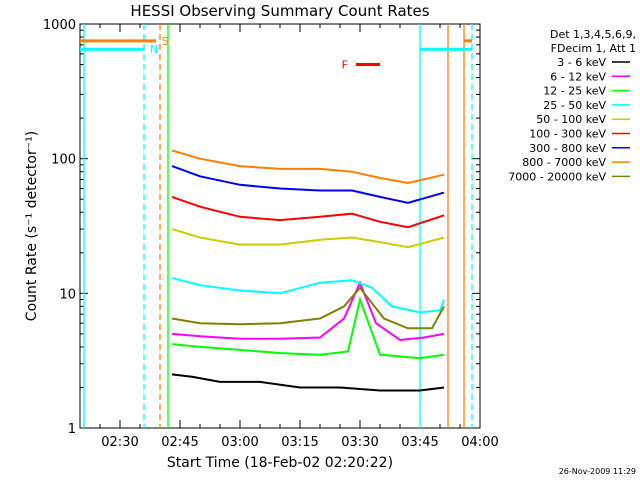 The height and width of the screenshot is (480, 640). Describe the element at coordinates (571, 119) in the screenshot. I see `legend-item: 50 - 100 keV` at that location.